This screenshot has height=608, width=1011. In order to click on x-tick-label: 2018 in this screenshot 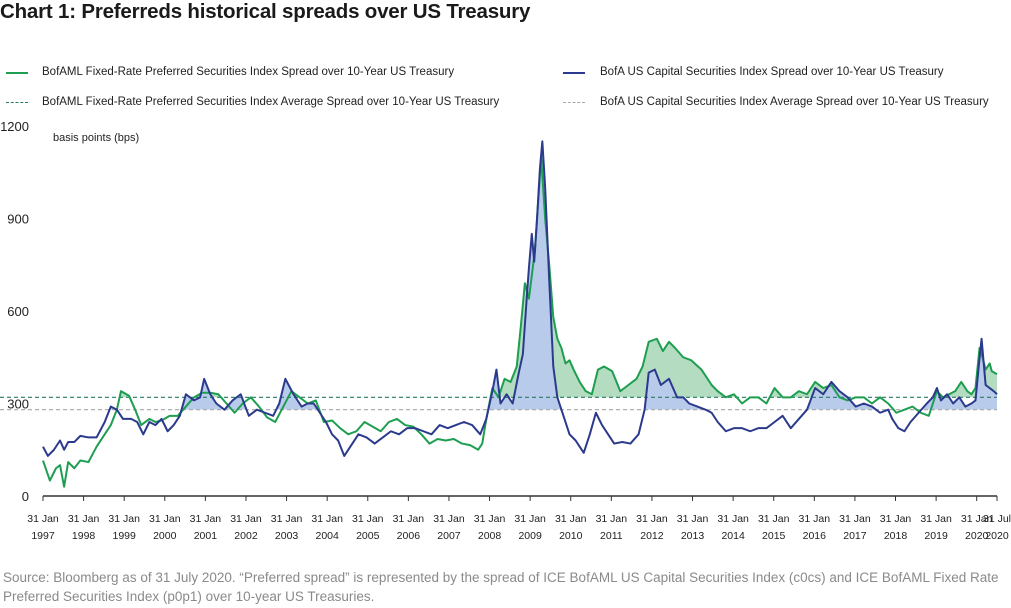, I will do `click(896, 536)`.